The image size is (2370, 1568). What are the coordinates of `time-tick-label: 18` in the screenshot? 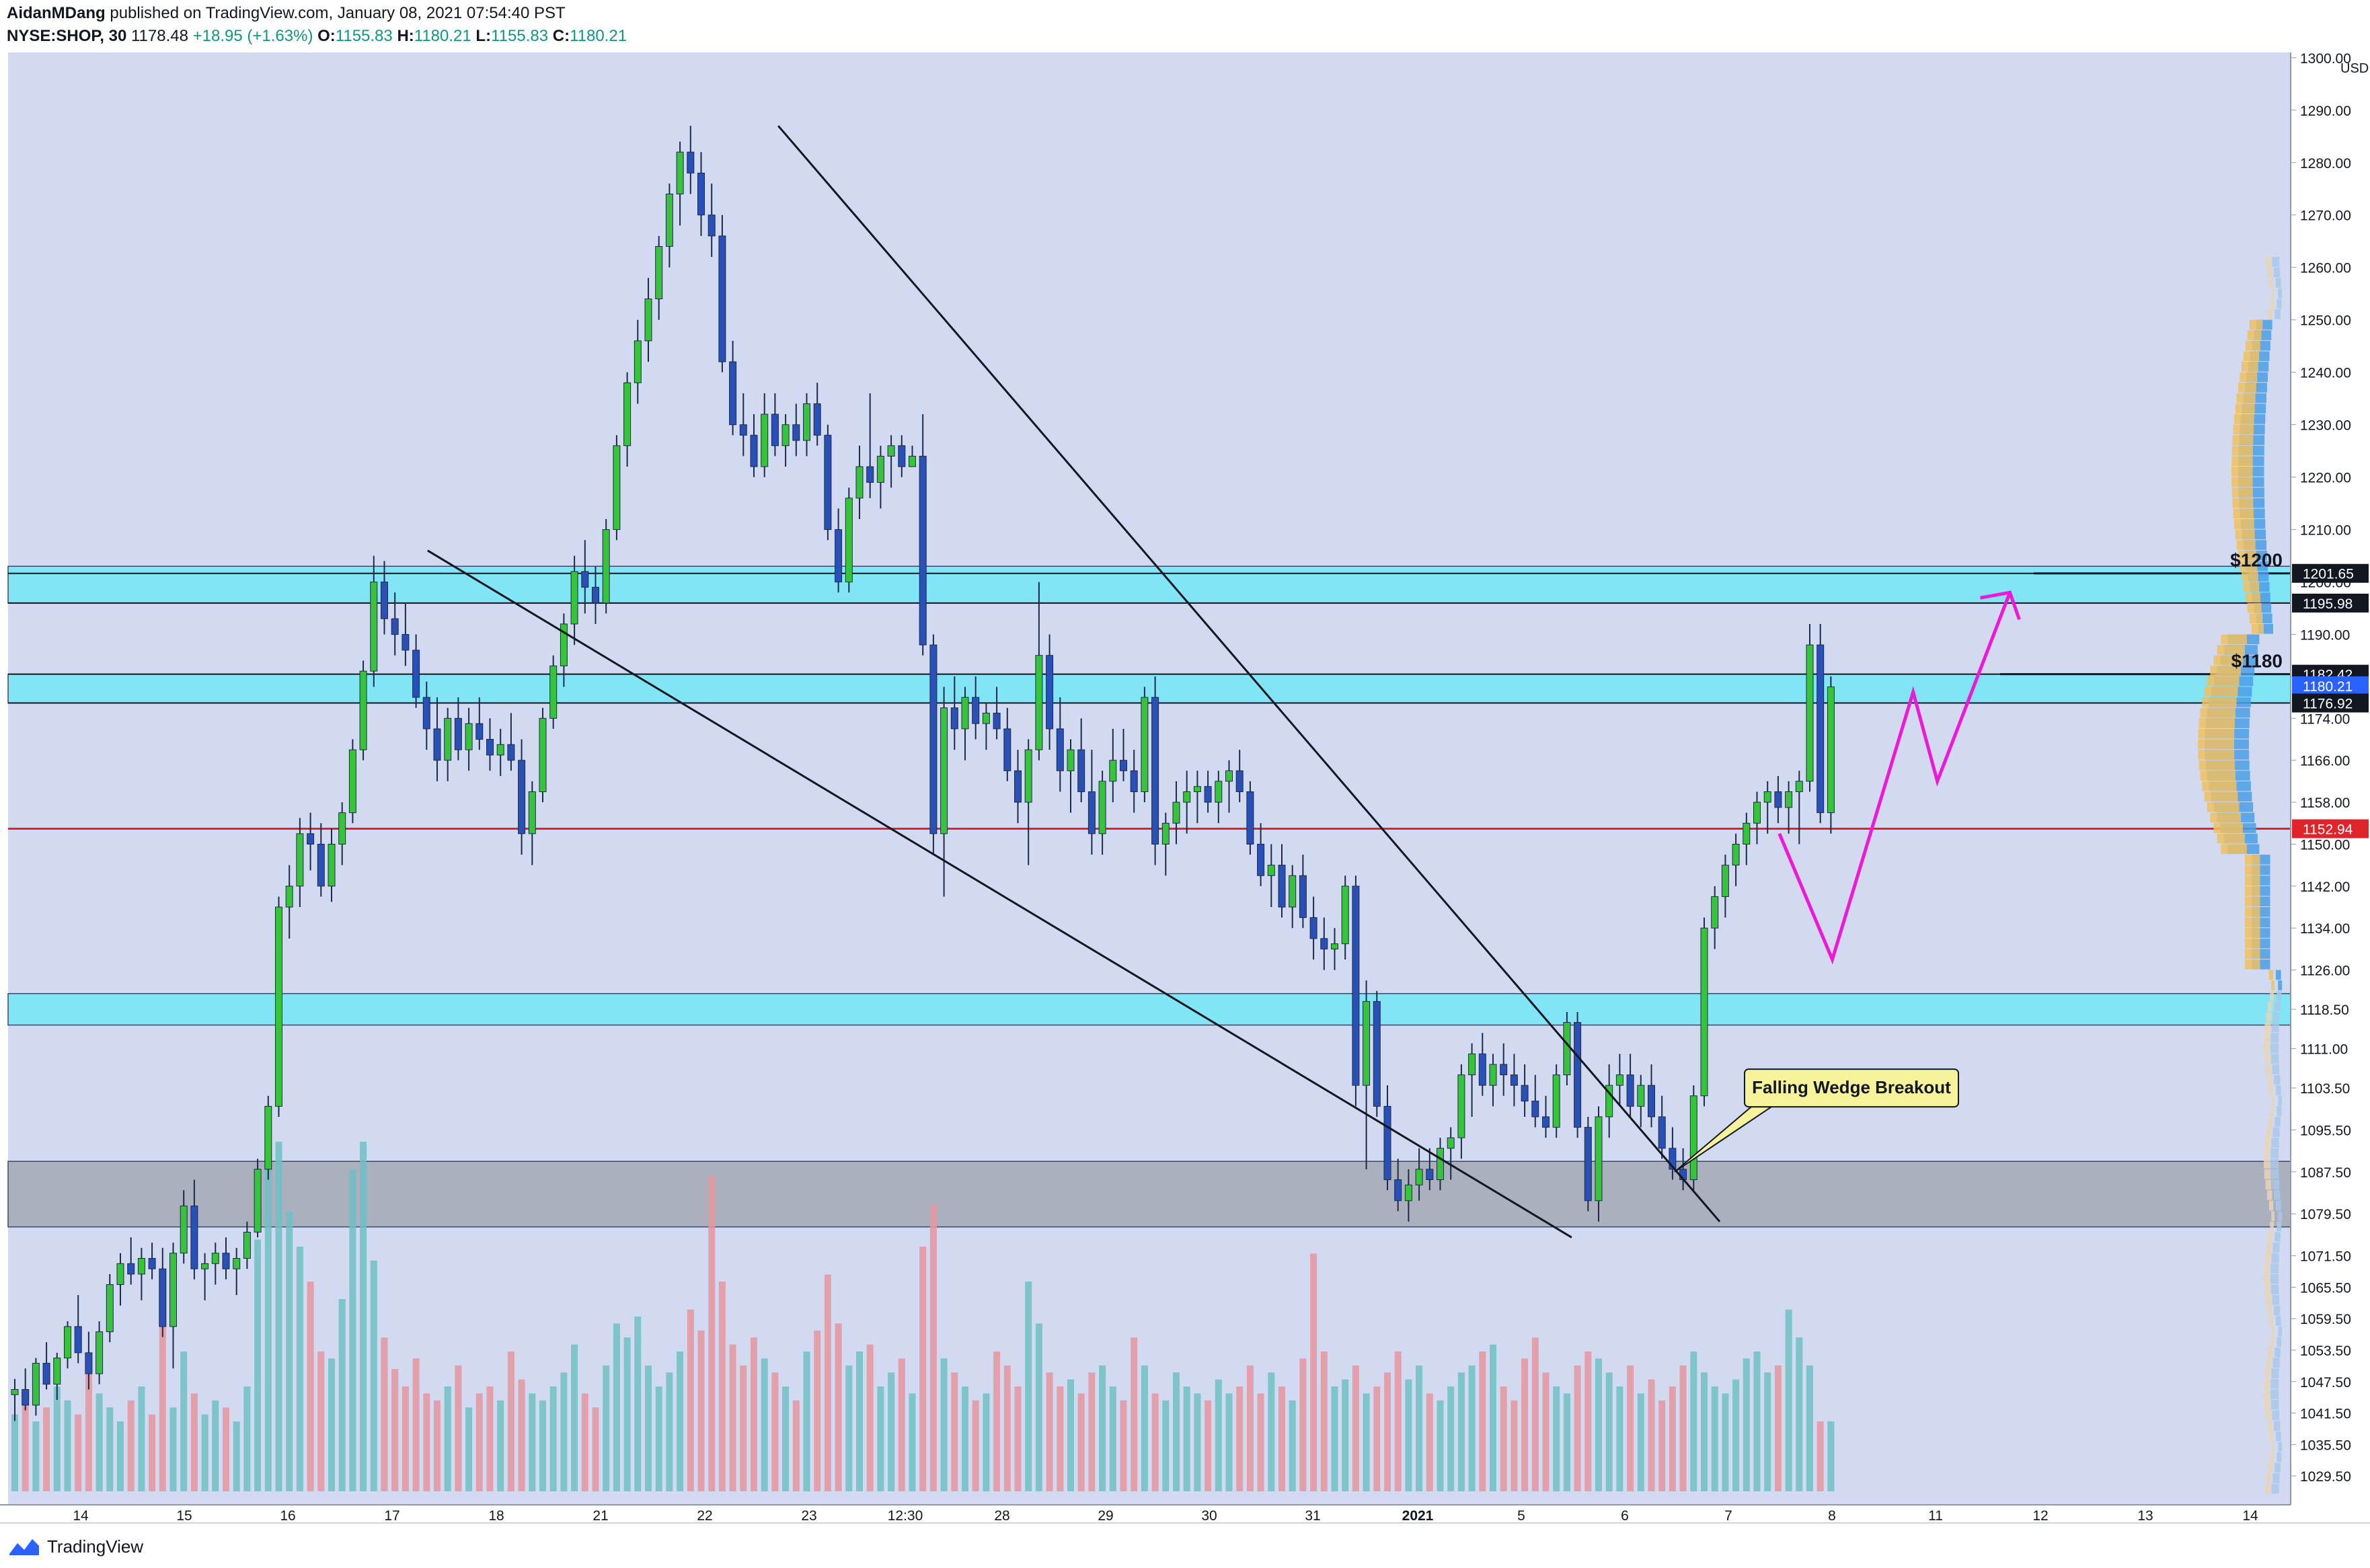 It's located at (496, 1515).